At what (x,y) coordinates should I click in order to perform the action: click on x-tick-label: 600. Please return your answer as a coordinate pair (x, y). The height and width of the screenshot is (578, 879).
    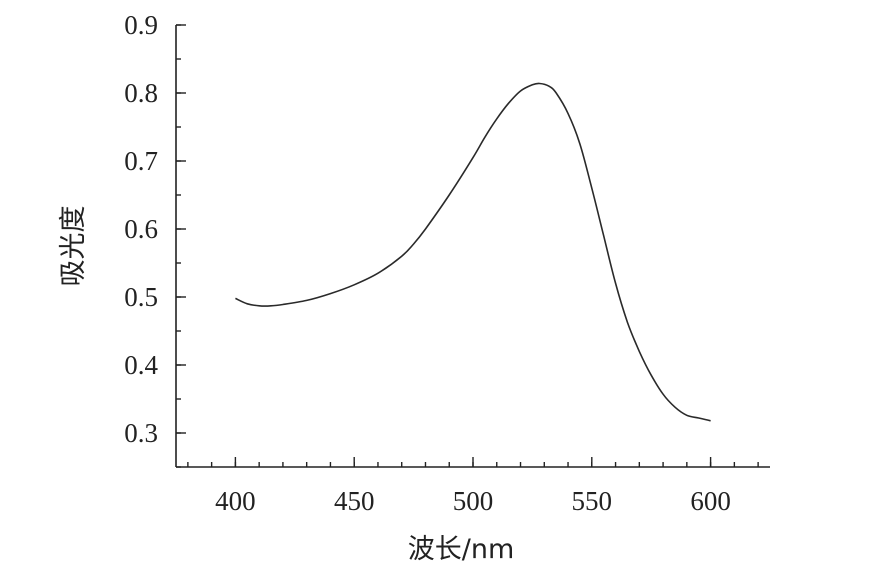
    Looking at the image, I should click on (710, 501).